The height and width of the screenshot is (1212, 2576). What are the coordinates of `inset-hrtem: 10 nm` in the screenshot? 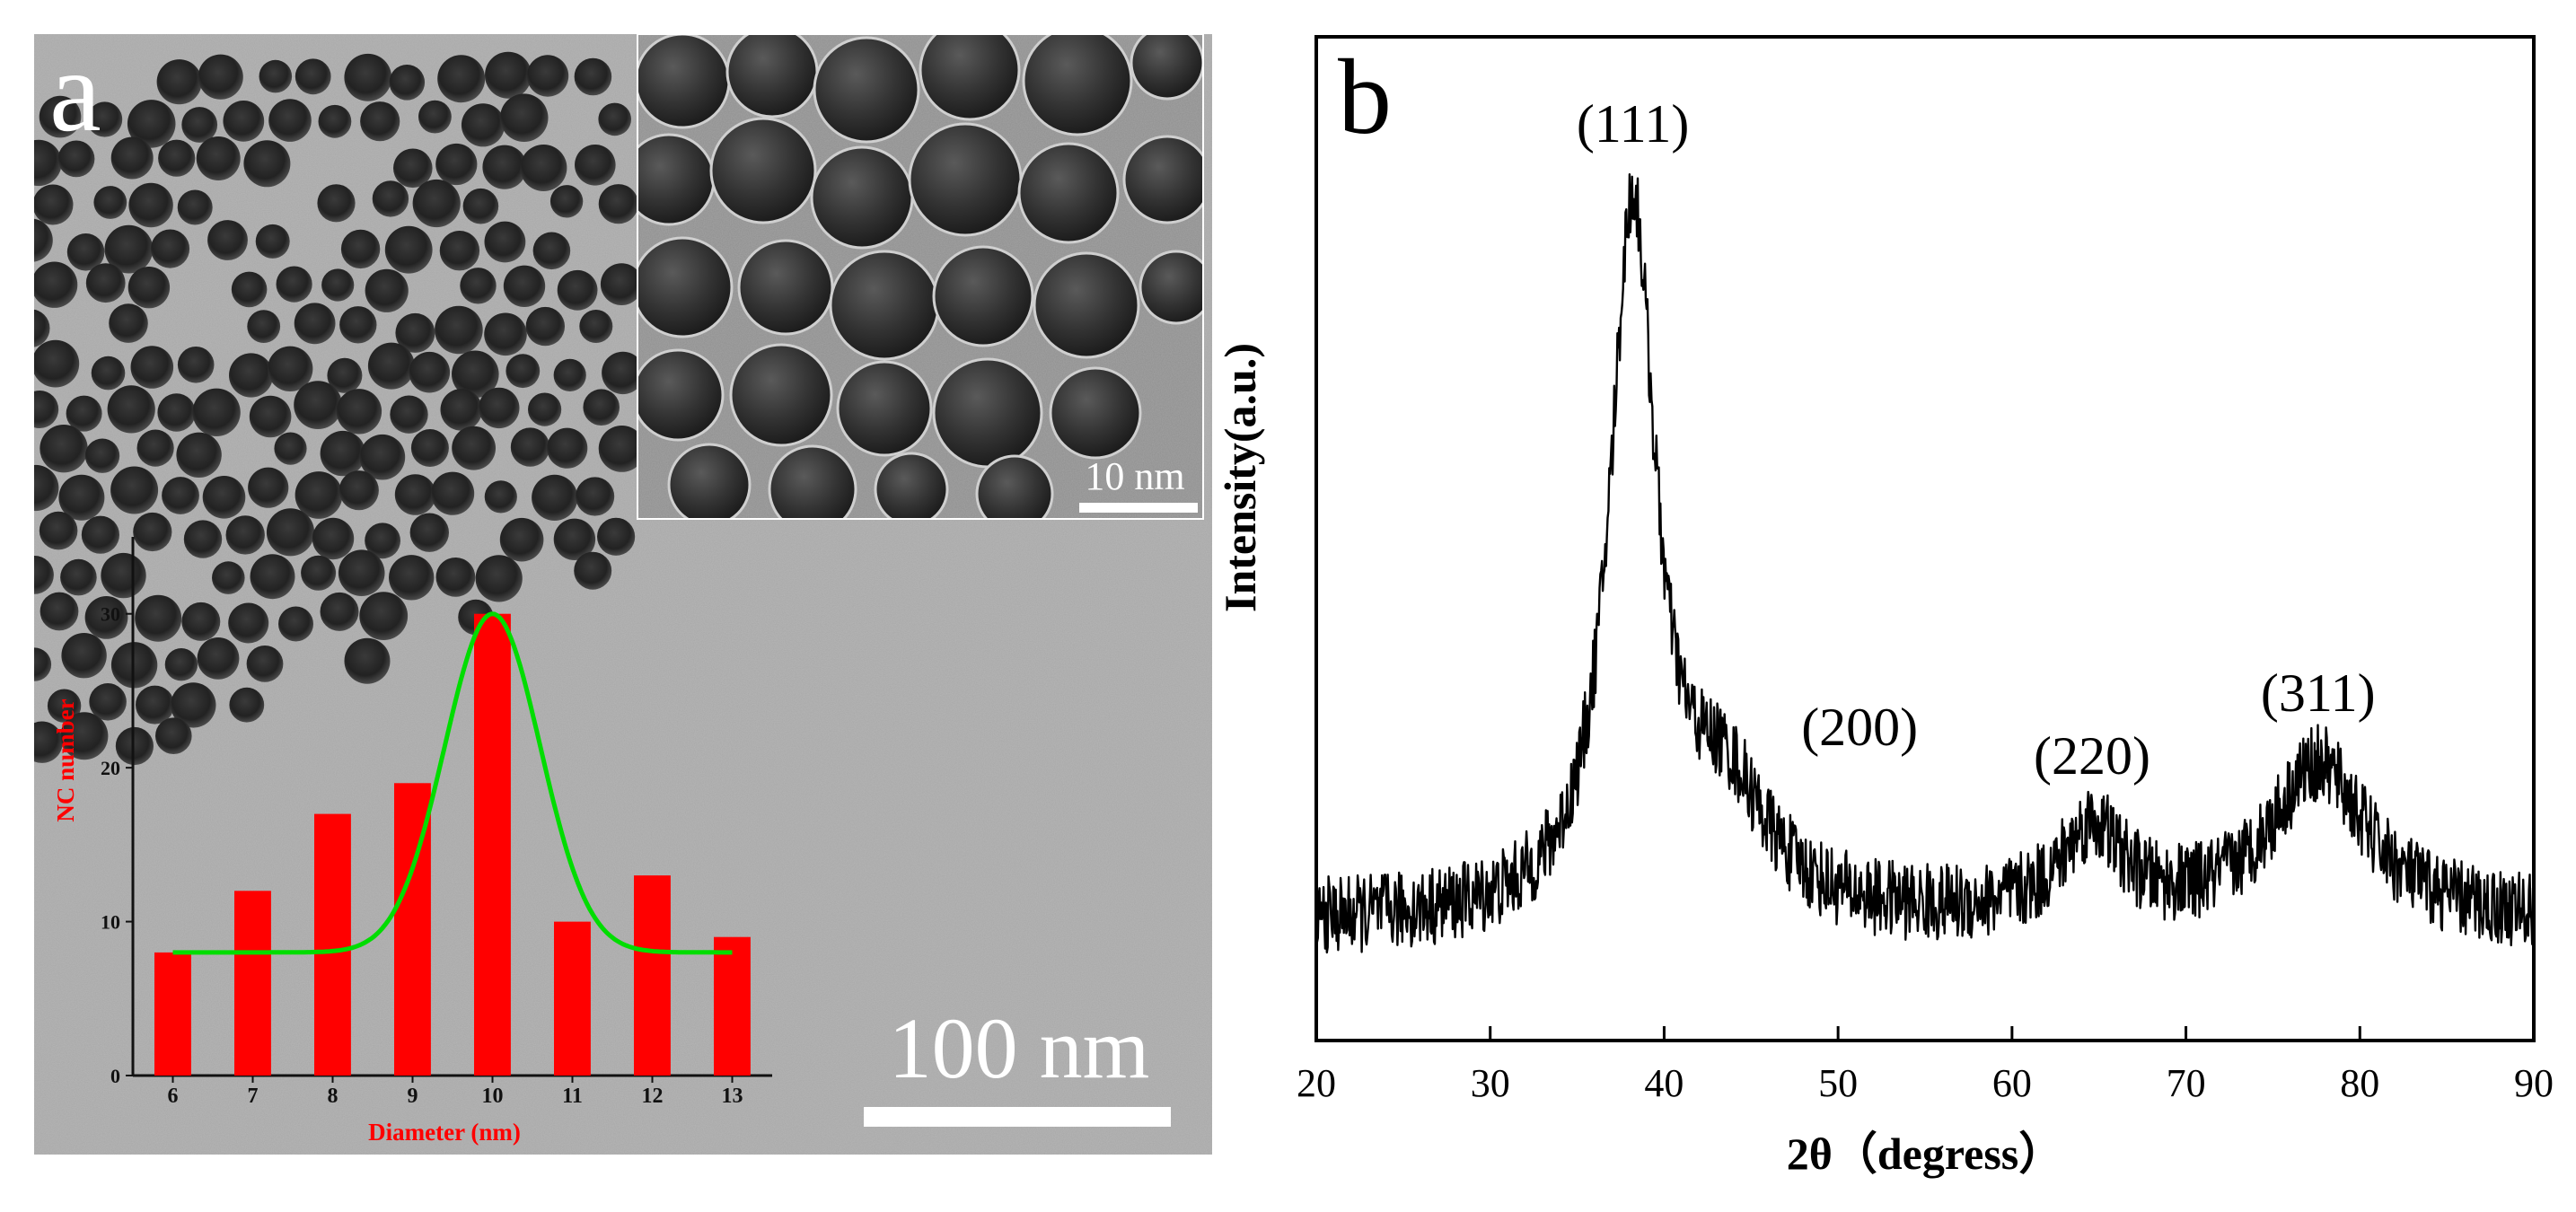 It's located at (921, 277).